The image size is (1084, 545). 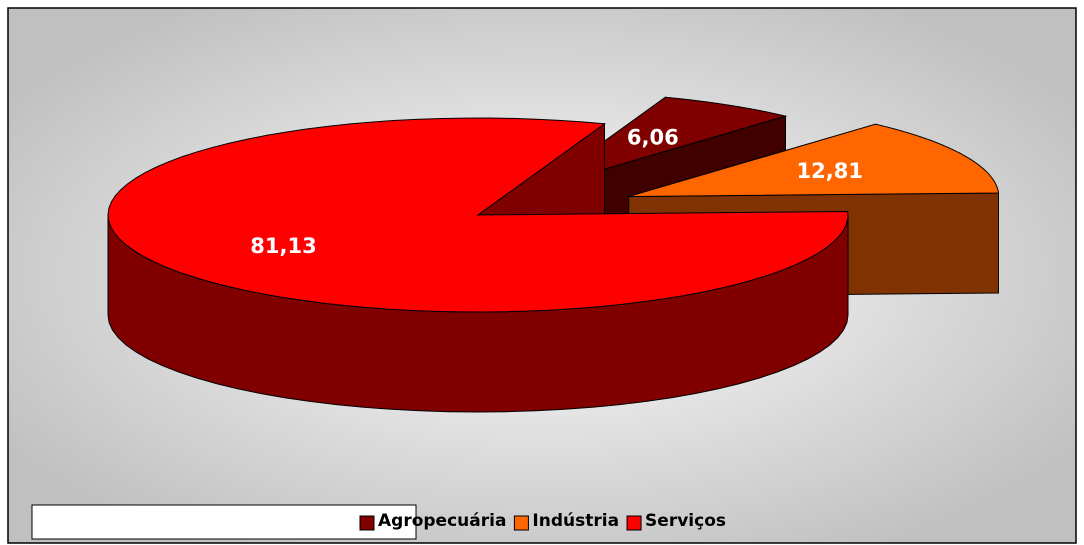 I want to click on data-label: 6,06, so click(x=653, y=137).